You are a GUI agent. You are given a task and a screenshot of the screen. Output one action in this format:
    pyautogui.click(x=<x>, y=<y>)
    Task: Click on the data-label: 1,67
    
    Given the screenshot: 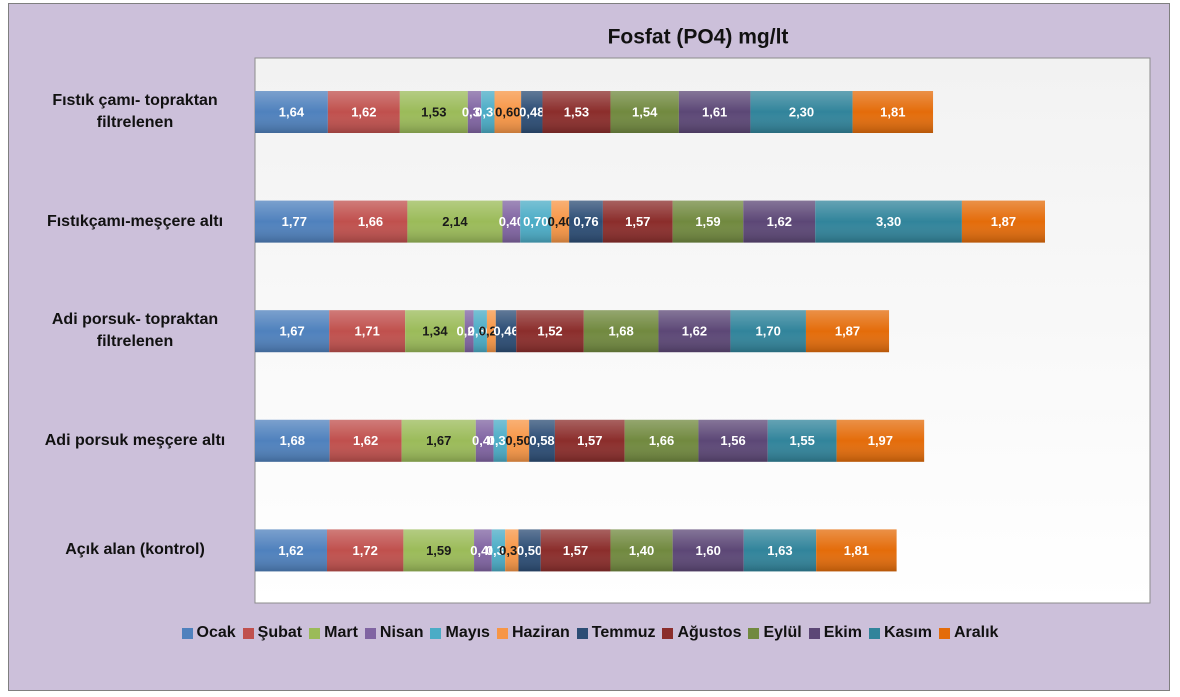 What is the action you would take?
    pyautogui.click(x=291, y=331)
    